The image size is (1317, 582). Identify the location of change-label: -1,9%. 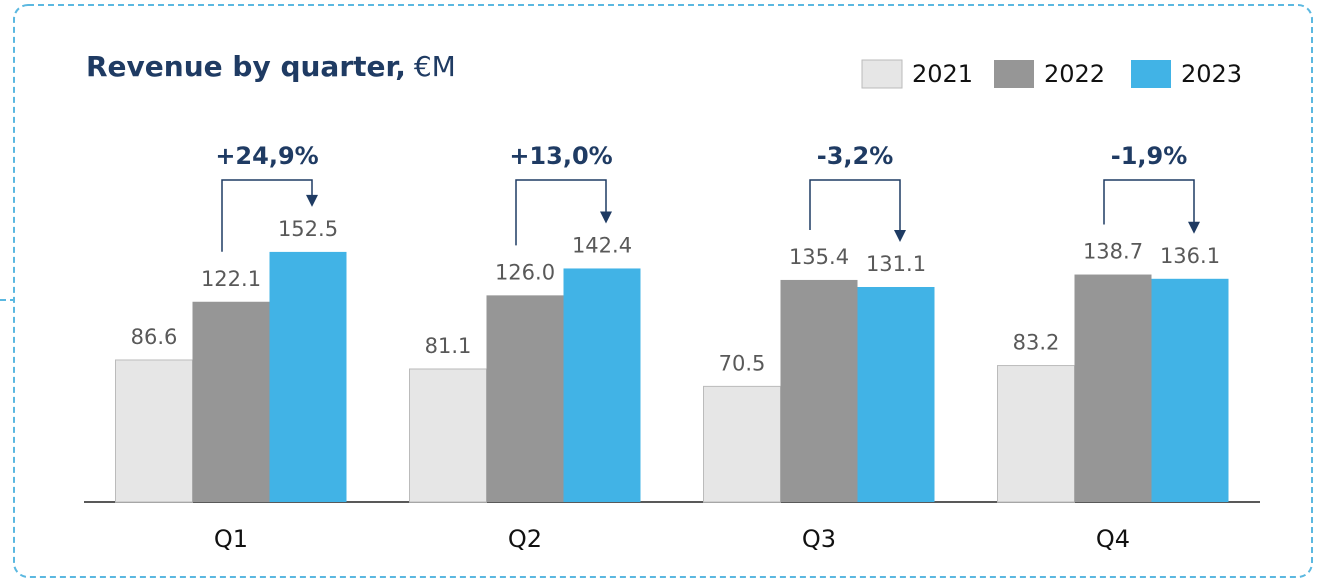
(1149, 156).